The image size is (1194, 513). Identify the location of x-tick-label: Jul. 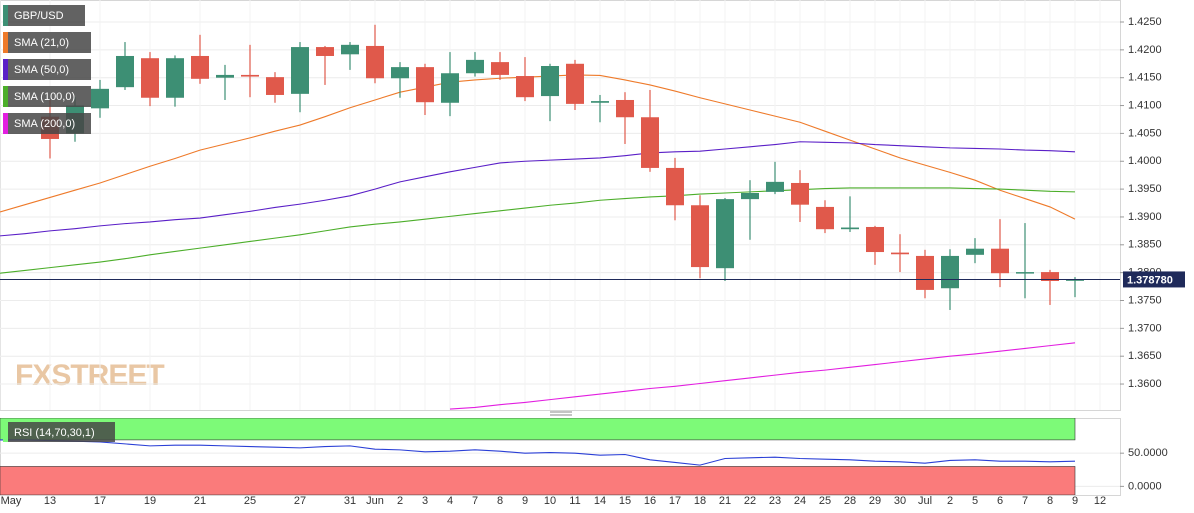
(925, 501).